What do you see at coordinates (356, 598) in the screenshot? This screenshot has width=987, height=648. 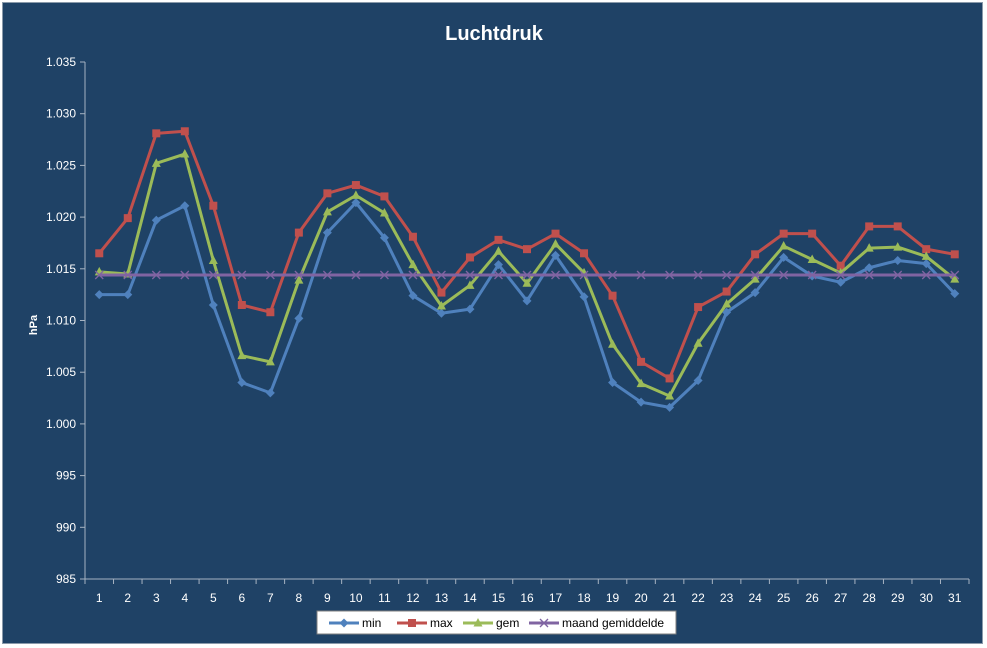 I see `x-tick-label: 10` at bounding box center [356, 598].